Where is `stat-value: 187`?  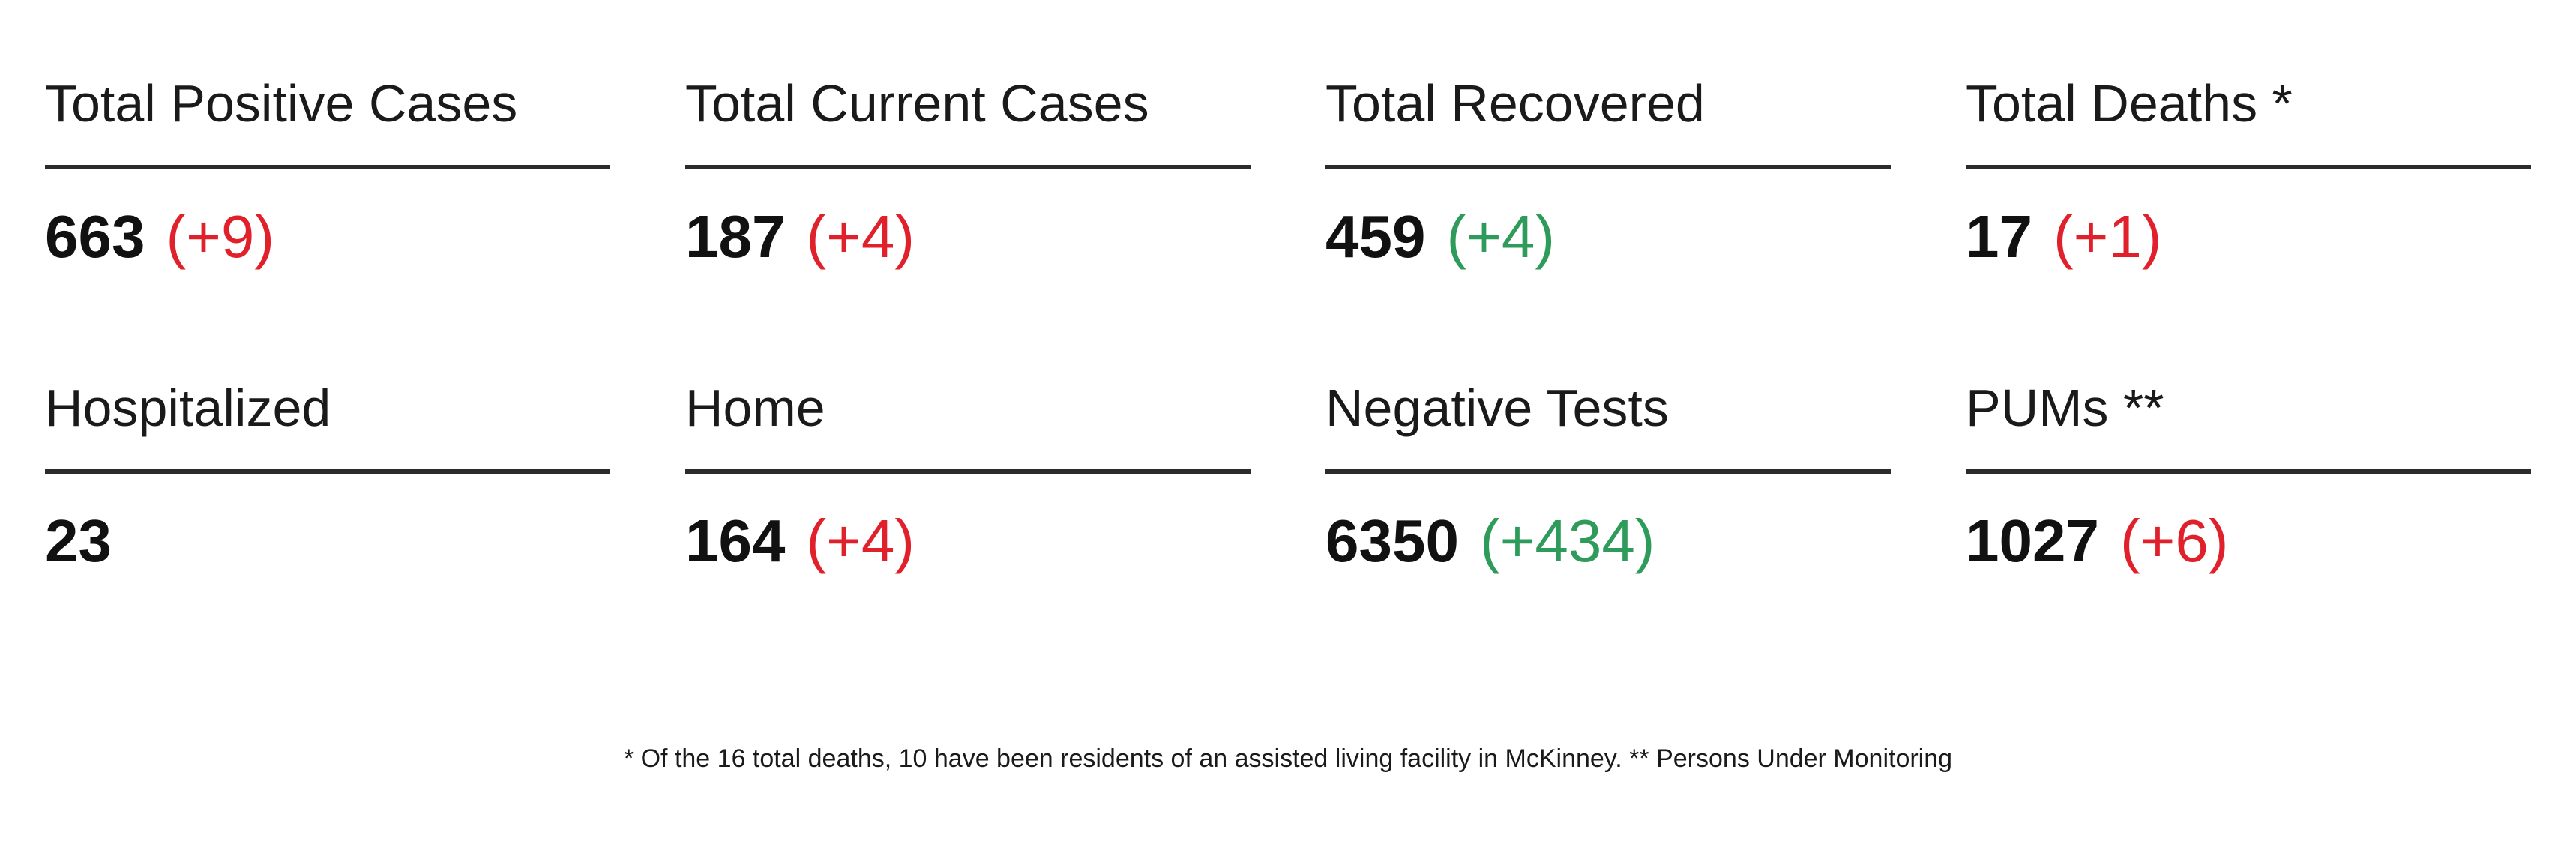 stat-value: 187 is located at coordinates (735, 237).